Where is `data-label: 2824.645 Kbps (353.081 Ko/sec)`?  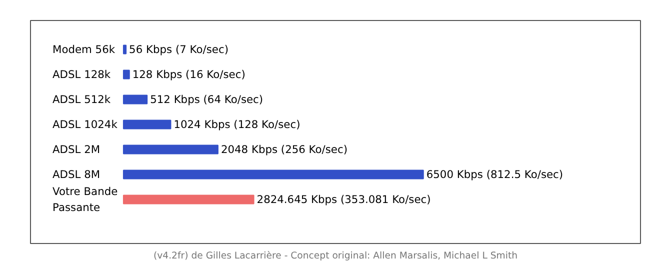 data-label: 2824.645 Kbps (353.081 Ko/sec) is located at coordinates (343, 199).